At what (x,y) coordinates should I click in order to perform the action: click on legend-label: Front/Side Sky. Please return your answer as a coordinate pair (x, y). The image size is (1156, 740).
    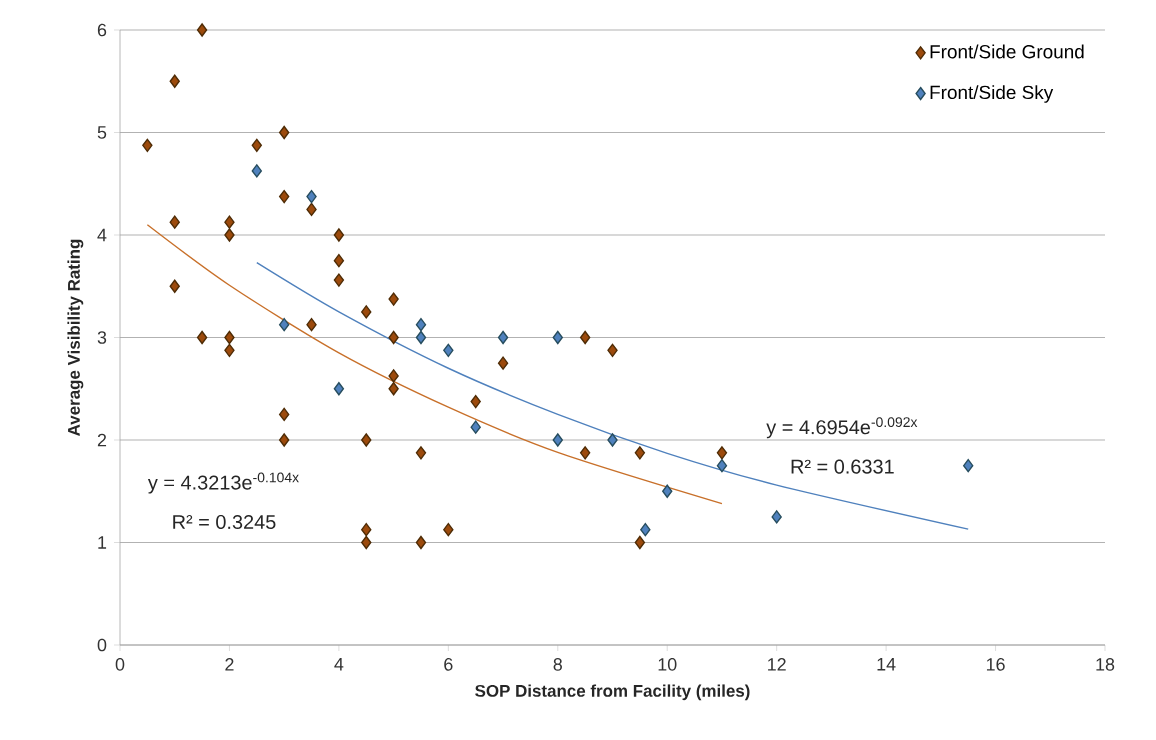
    Looking at the image, I should click on (992, 94).